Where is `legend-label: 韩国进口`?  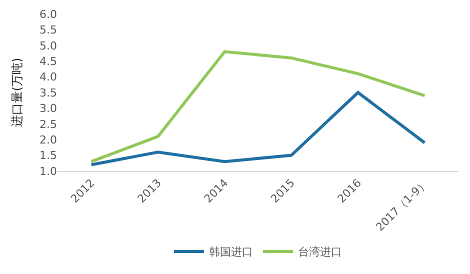
legend-label: 韩国进口 is located at coordinates (231, 252).